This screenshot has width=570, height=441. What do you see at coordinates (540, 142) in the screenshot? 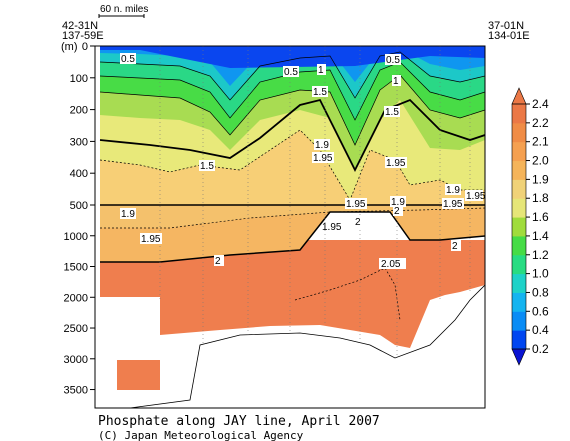
I see `colorbar-tick-label: 2.1` at bounding box center [540, 142].